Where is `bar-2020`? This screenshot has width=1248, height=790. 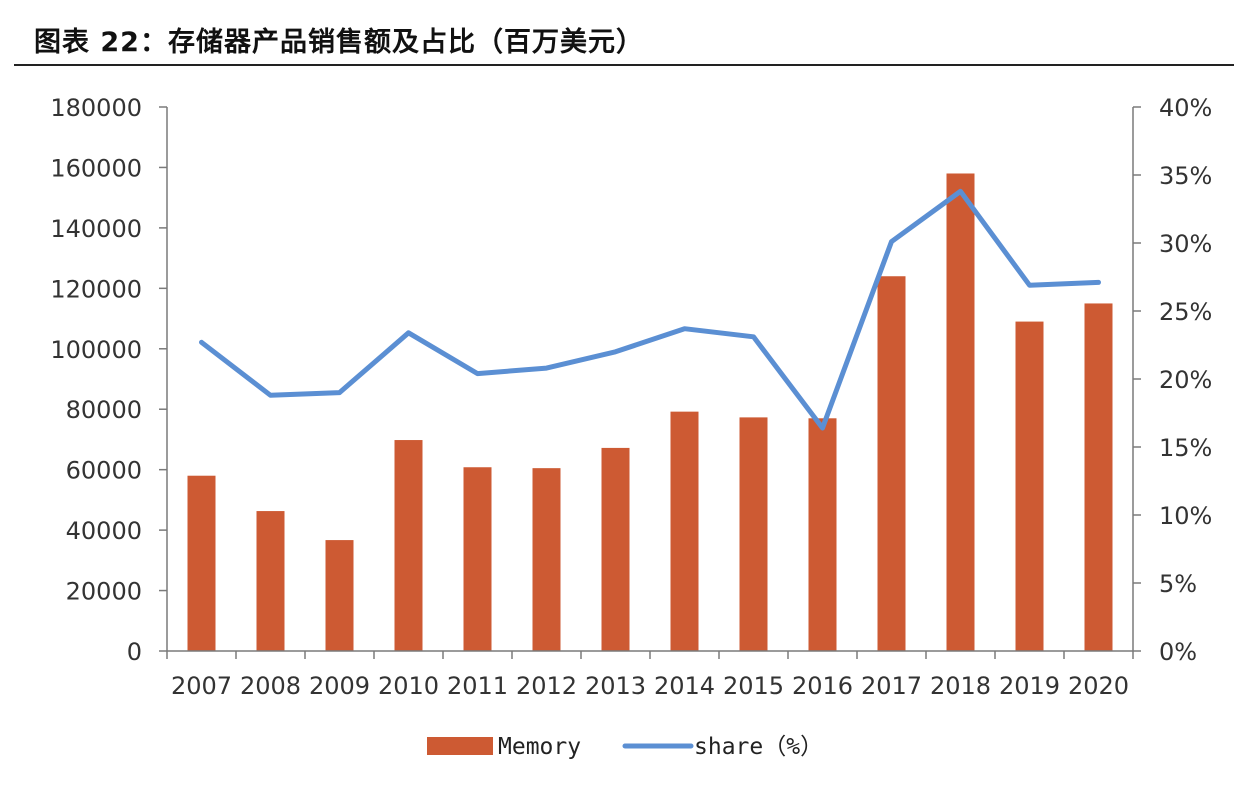
bar-2020 is located at coordinates (1098, 477).